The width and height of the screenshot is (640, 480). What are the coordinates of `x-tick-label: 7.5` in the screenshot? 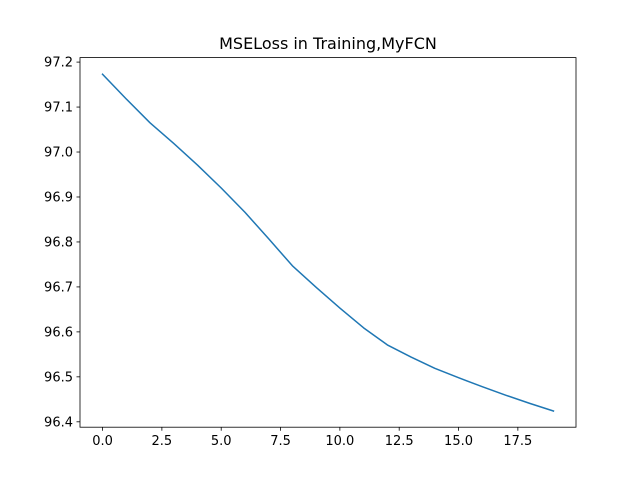 It's located at (280, 441).